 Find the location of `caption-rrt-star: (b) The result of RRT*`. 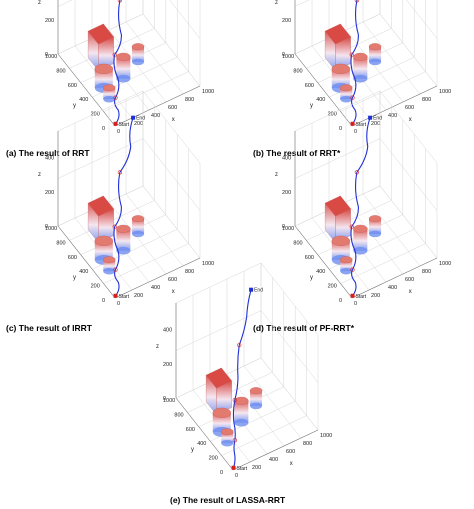

caption-rrt-star: (b) The result of RRT* is located at coordinates (297, 153).